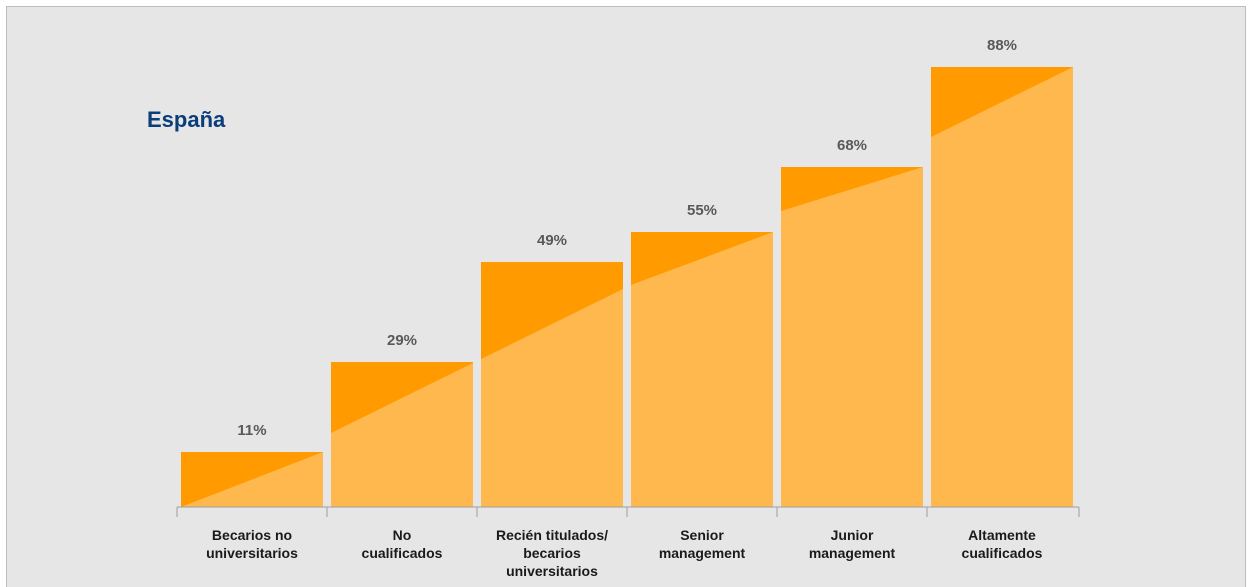 Image resolution: width=1253 pixels, height=587 pixels. What do you see at coordinates (552, 240) in the screenshot?
I see `value-label-2: 49%` at bounding box center [552, 240].